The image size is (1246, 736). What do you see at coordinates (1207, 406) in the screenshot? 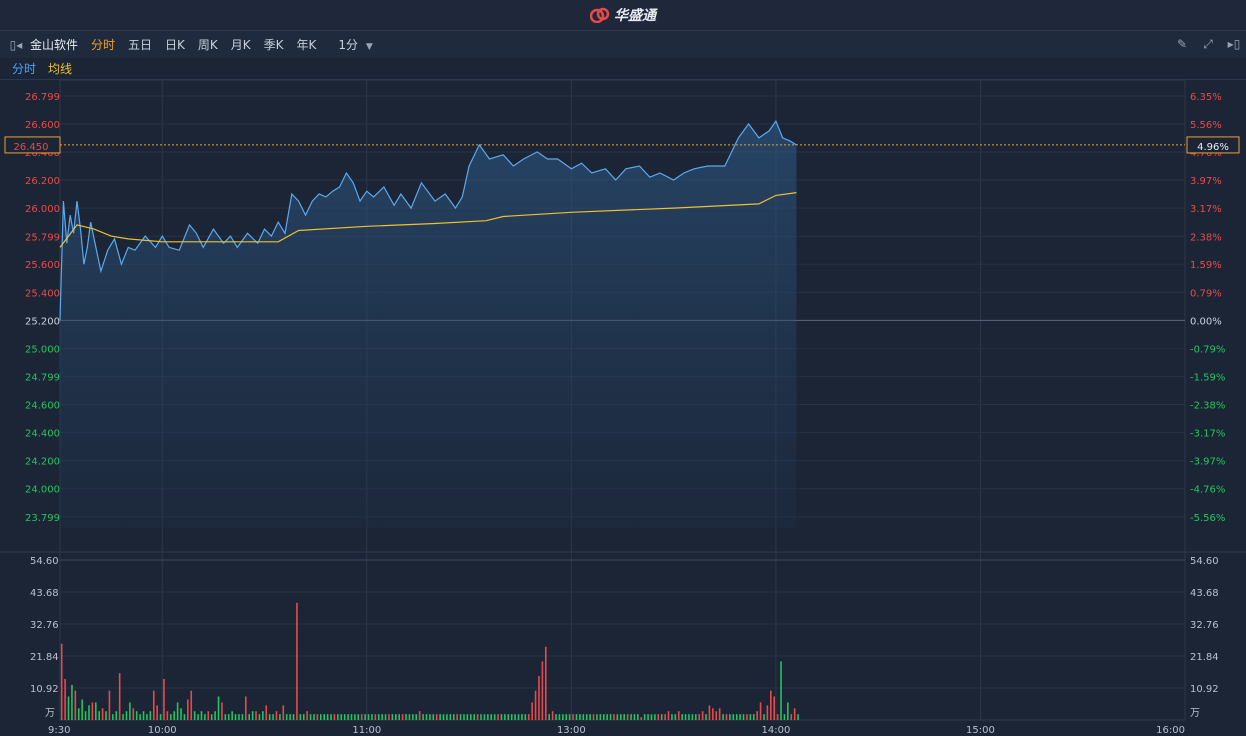
I see `pct-tick-label: -2.38%` at bounding box center [1207, 406].